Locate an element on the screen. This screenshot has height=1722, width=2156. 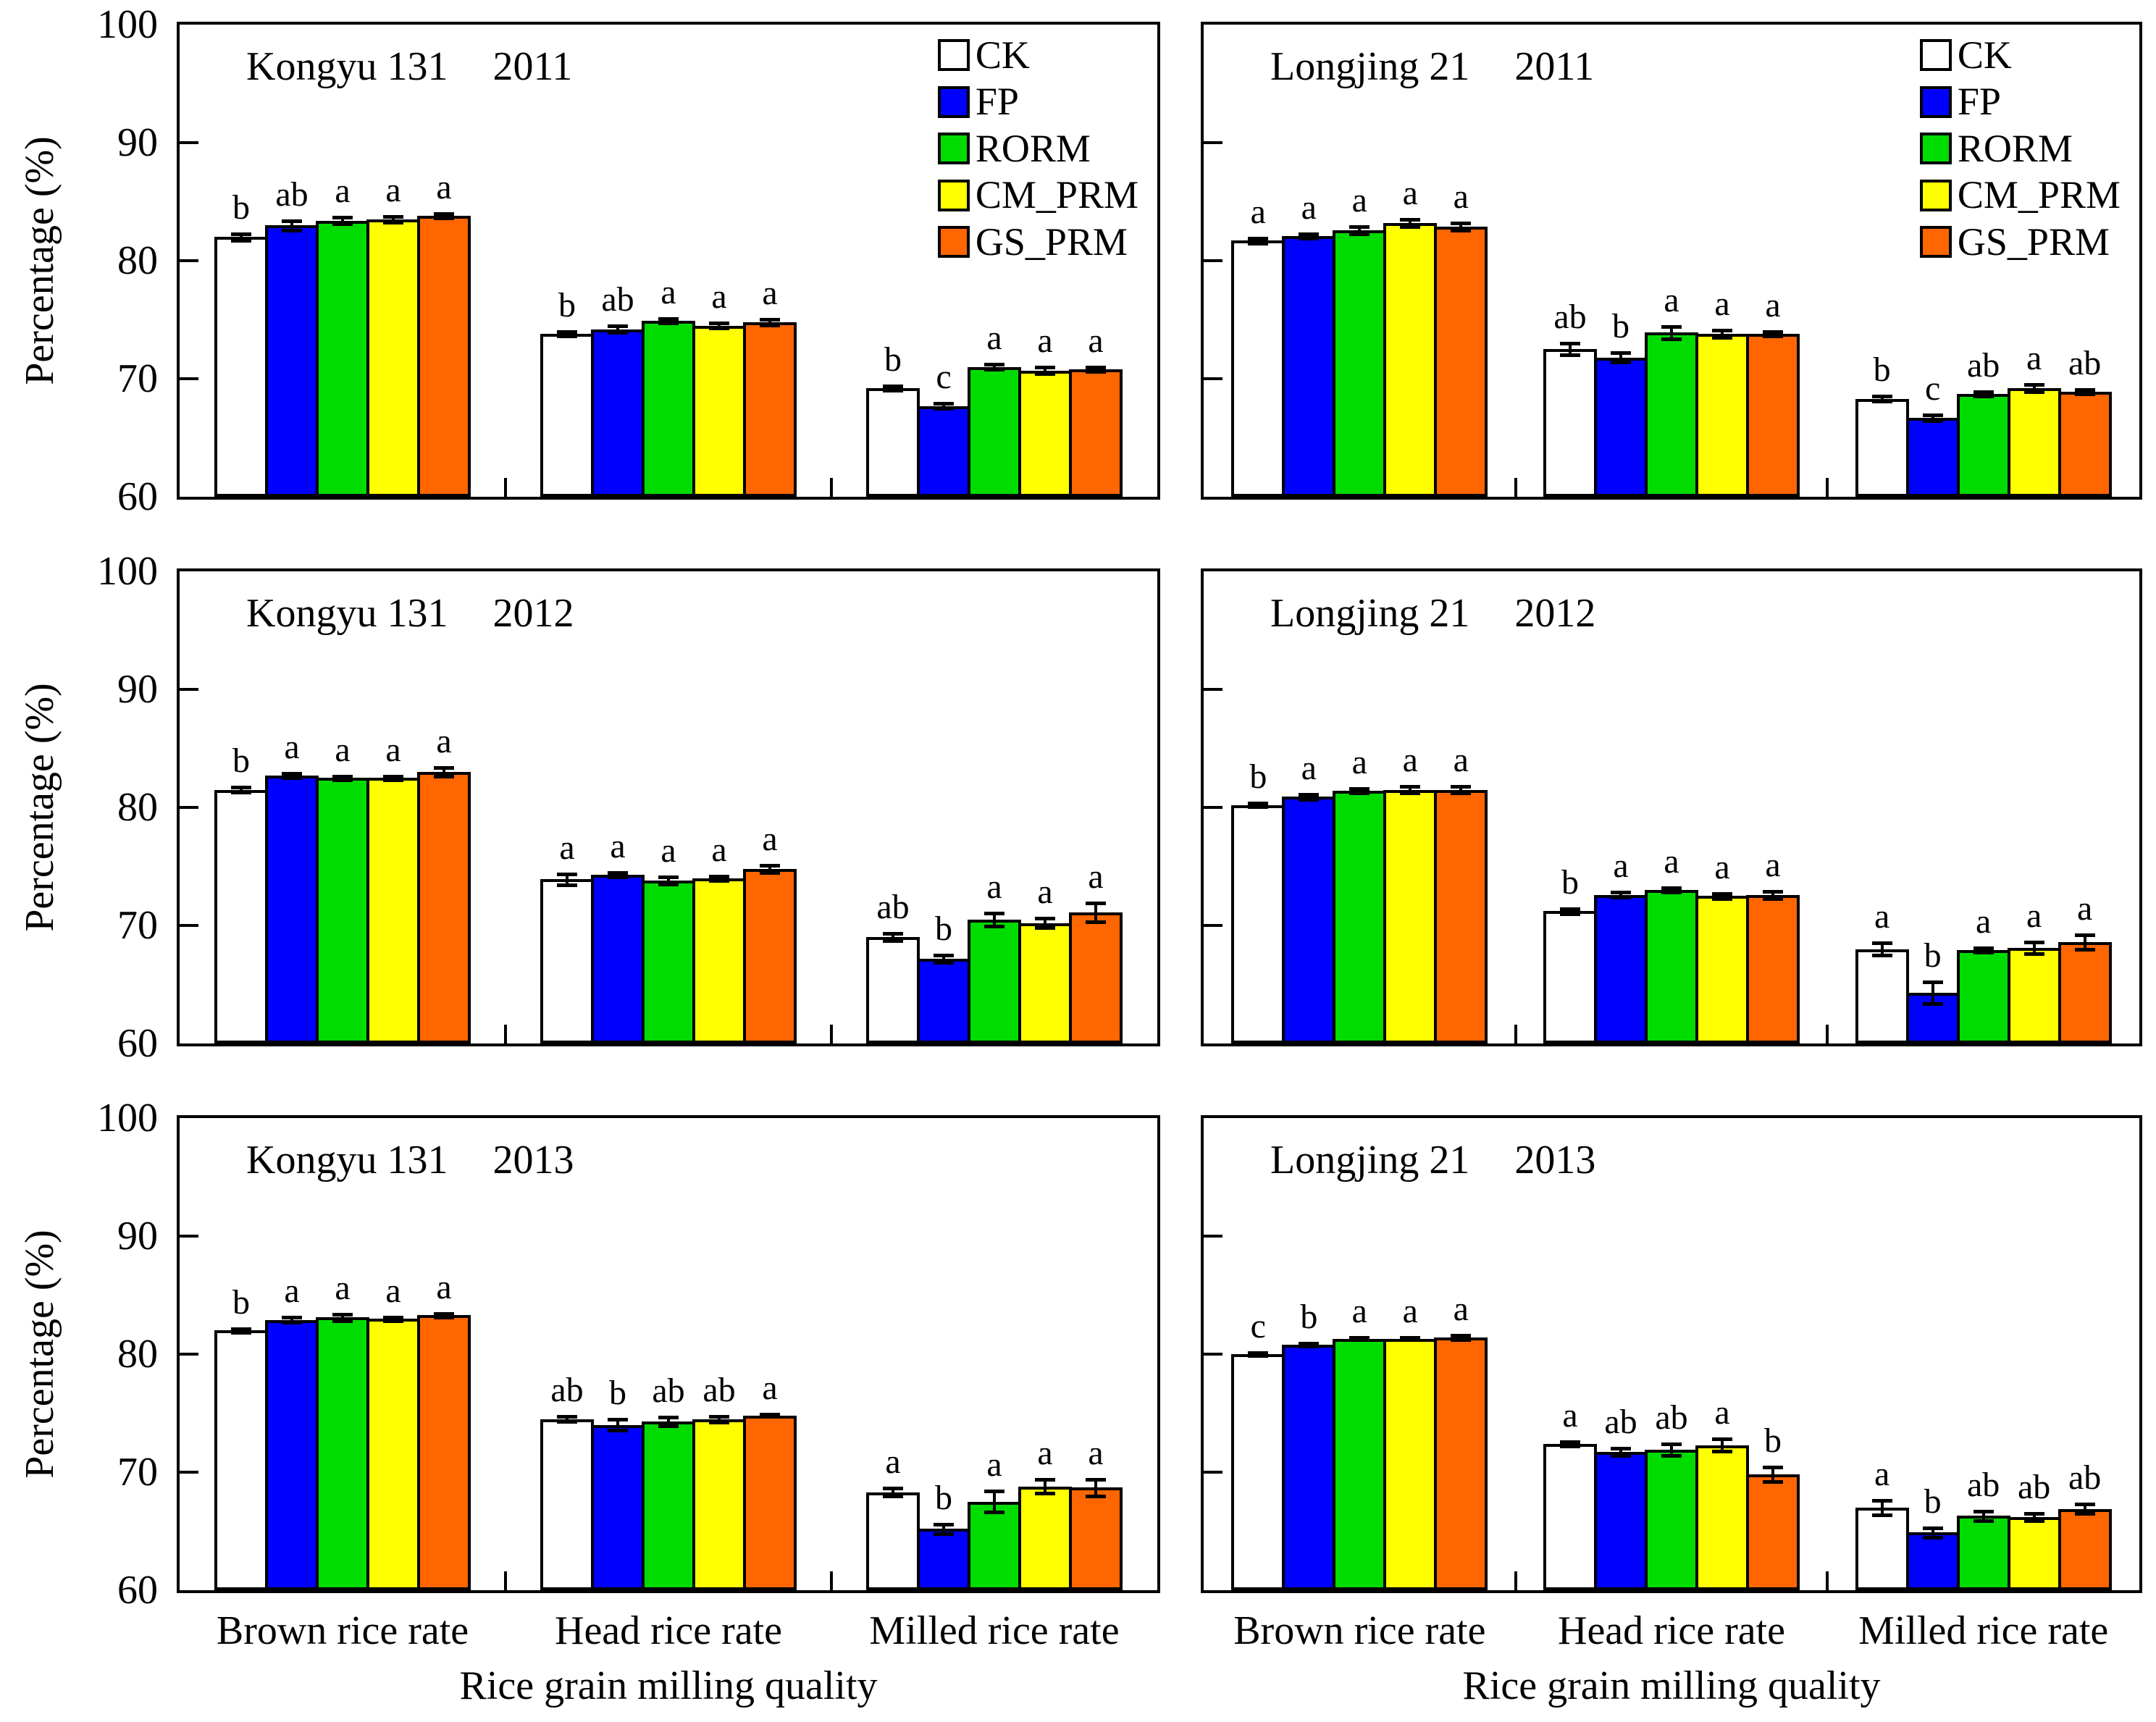
y-tick-label-100: 100 is located at coordinates (127, 25).